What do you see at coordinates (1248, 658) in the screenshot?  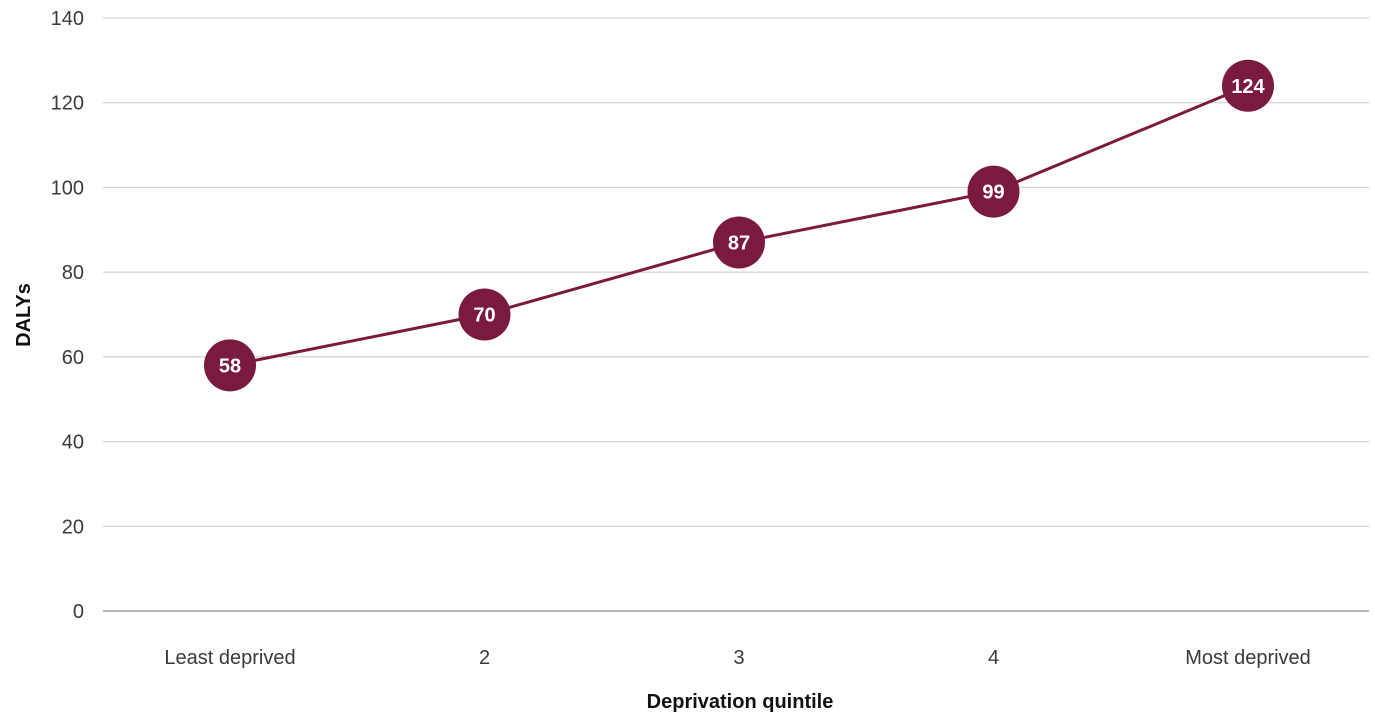 I see `x-tick-label: Most deprived` at bounding box center [1248, 658].